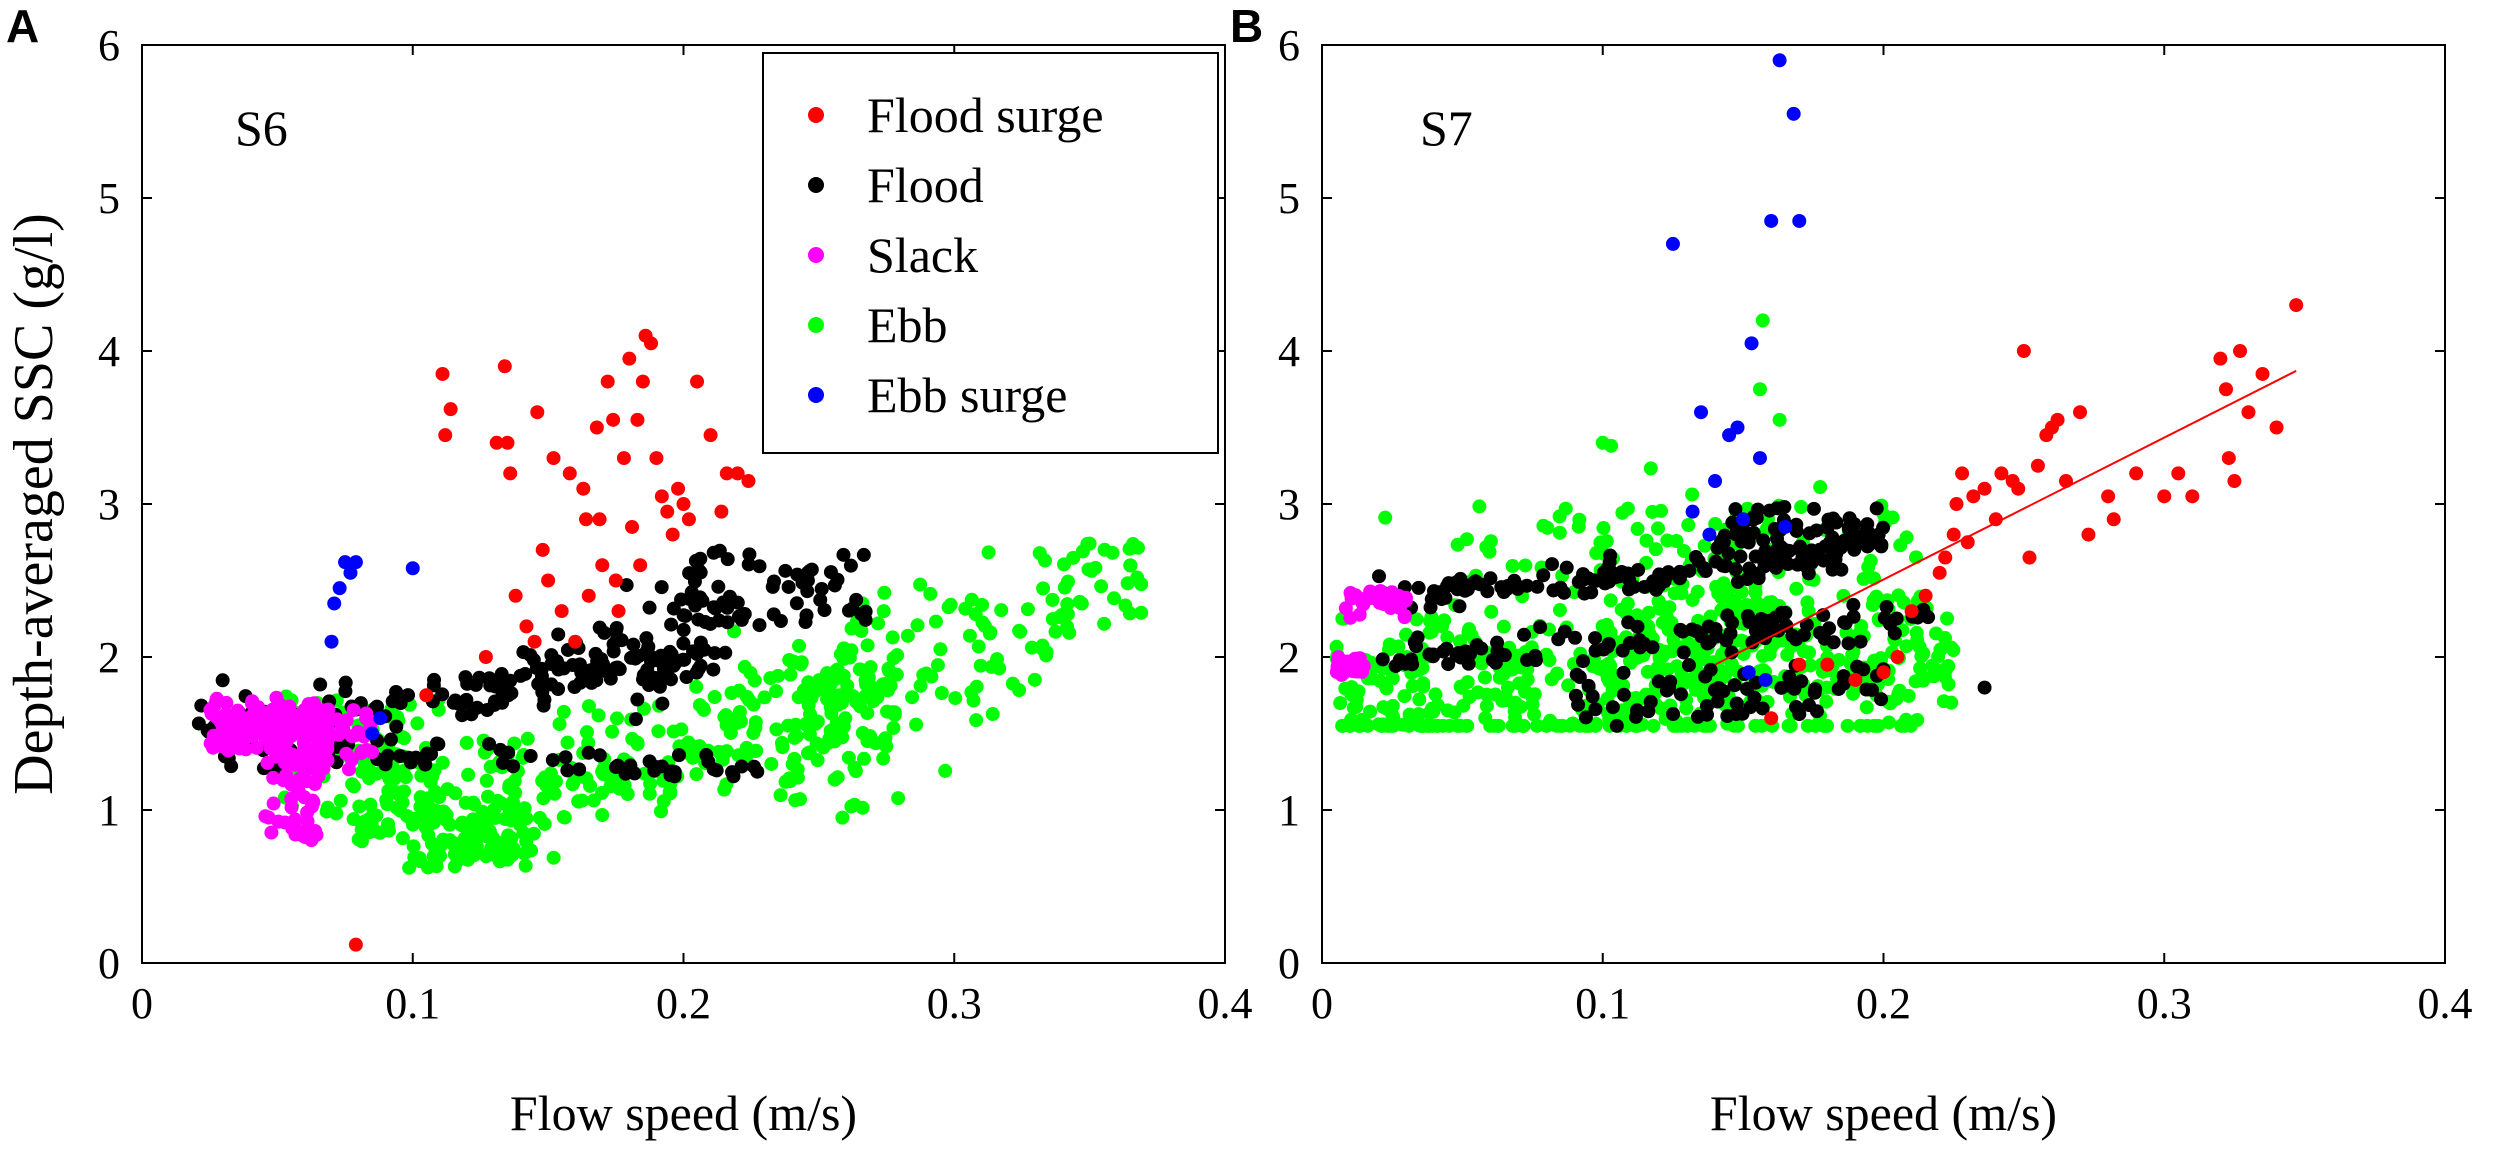 The image size is (2500, 1151). Describe the element at coordinates (2164, 1003) in the screenshot. I see `x-tick-label: 0.3` at that location.